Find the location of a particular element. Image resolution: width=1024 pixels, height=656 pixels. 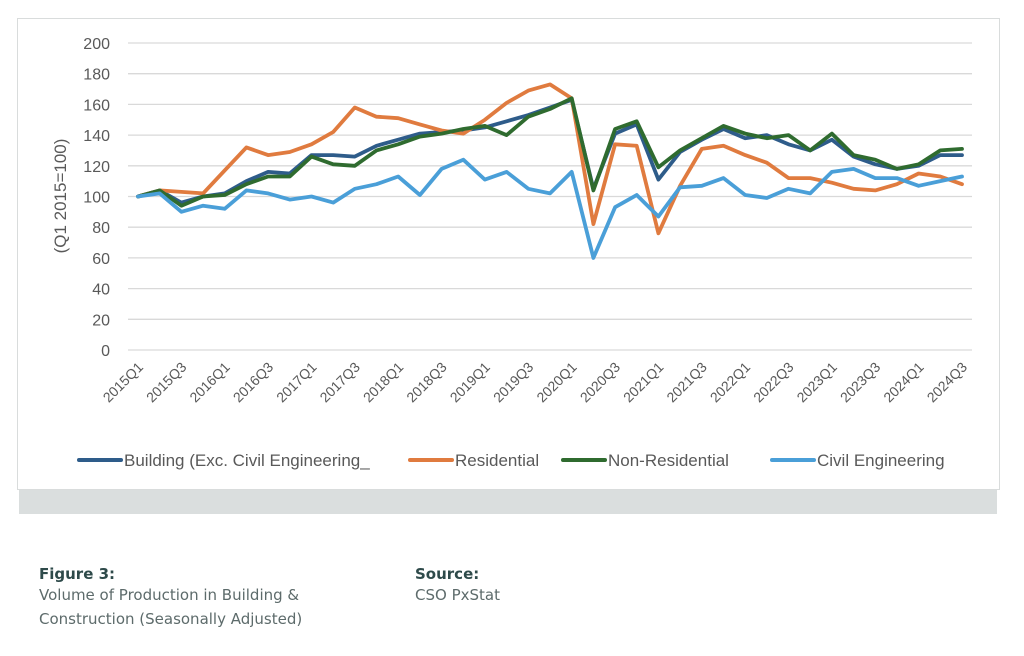

series-line-non-residential is located at coordinates (550, 152).